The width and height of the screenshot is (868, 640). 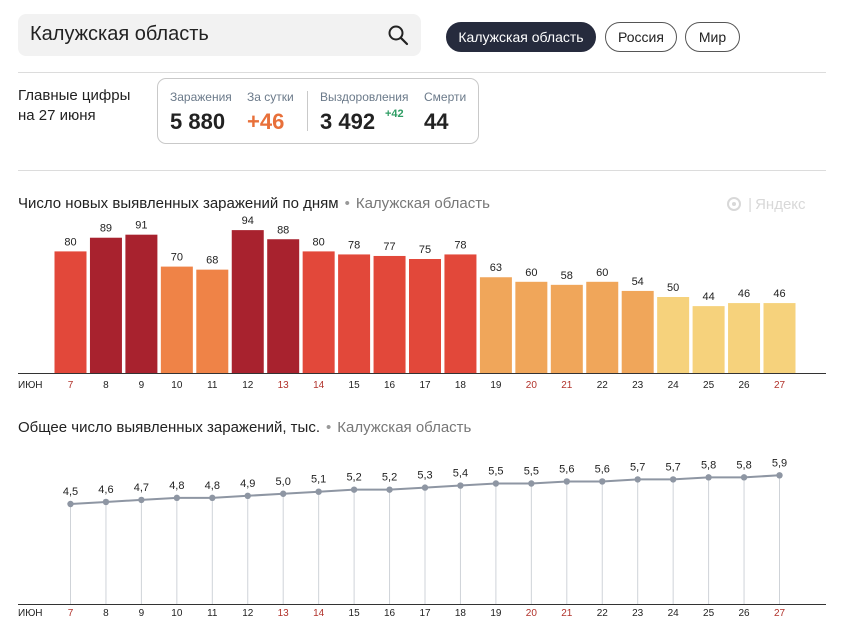 I want to click on point-value-label: 5,9, so click(x=779, y=463).